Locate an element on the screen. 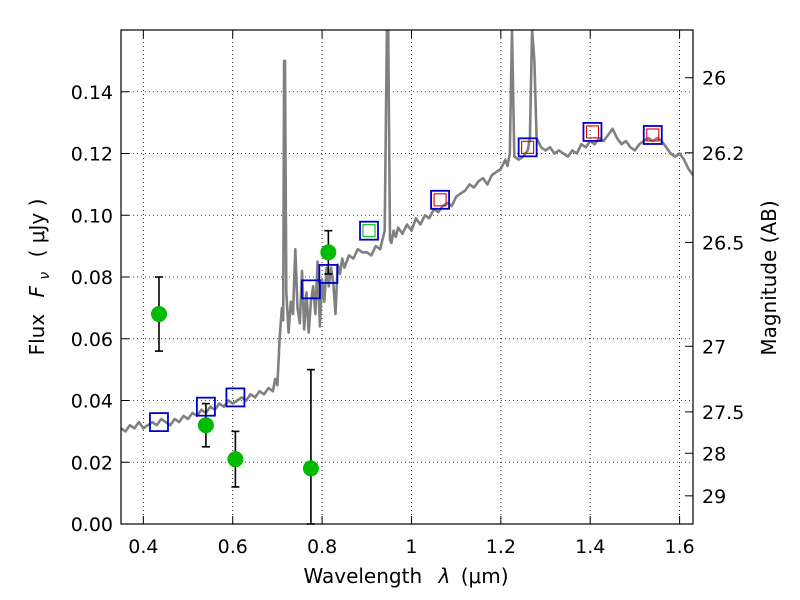  x-tick-label: 0.8 is located at coordinates (322, 547).